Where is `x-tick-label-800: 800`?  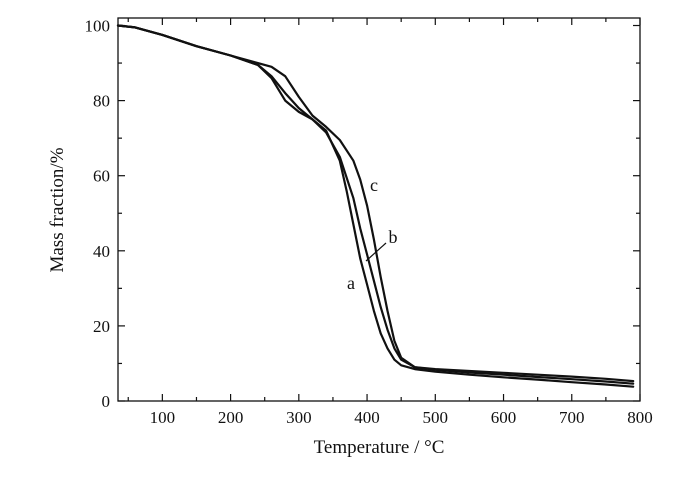 x-tick-label-800: 800 is located at coordinates (640, 417).